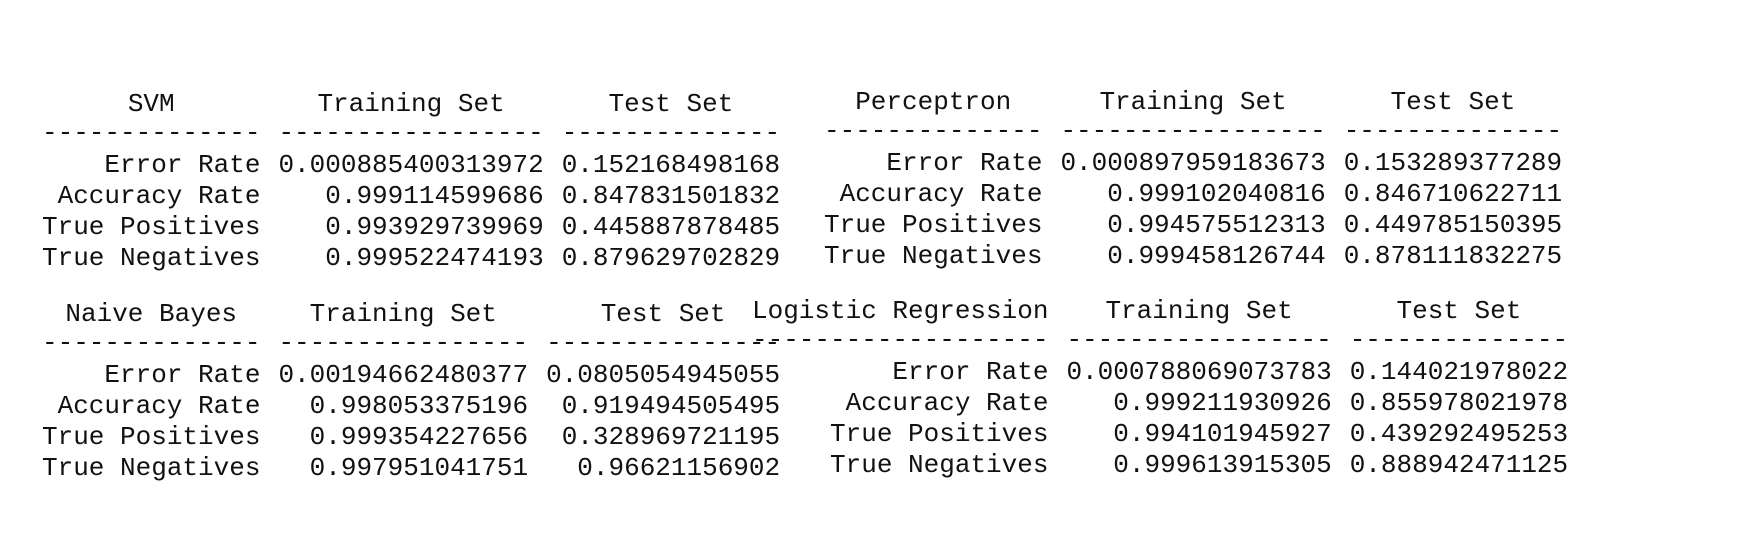  Describe the element at coordinates (671, 437) in the screenshot. I see `test-value: 0.328969721195` at that location.